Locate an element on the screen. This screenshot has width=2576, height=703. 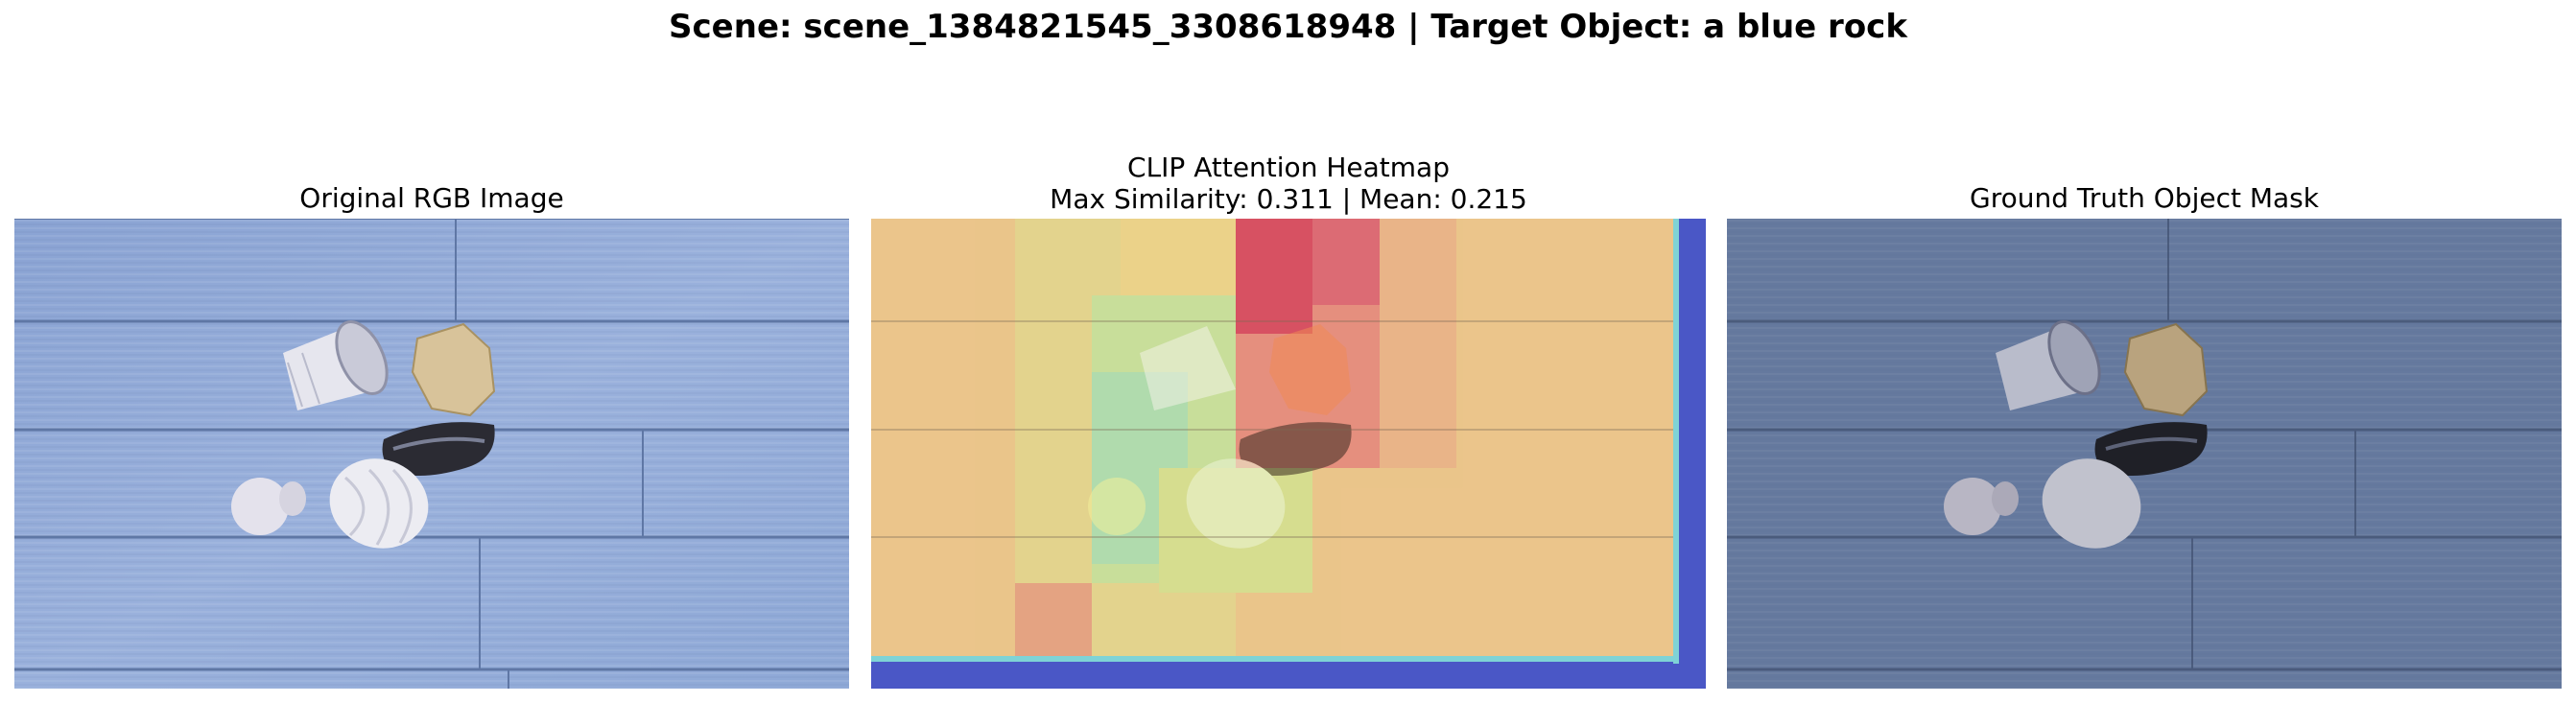
heatmap-title-line2: Max Similarity: 0.311 | Mean: 0.215 is located at coordinates (1288, 199).